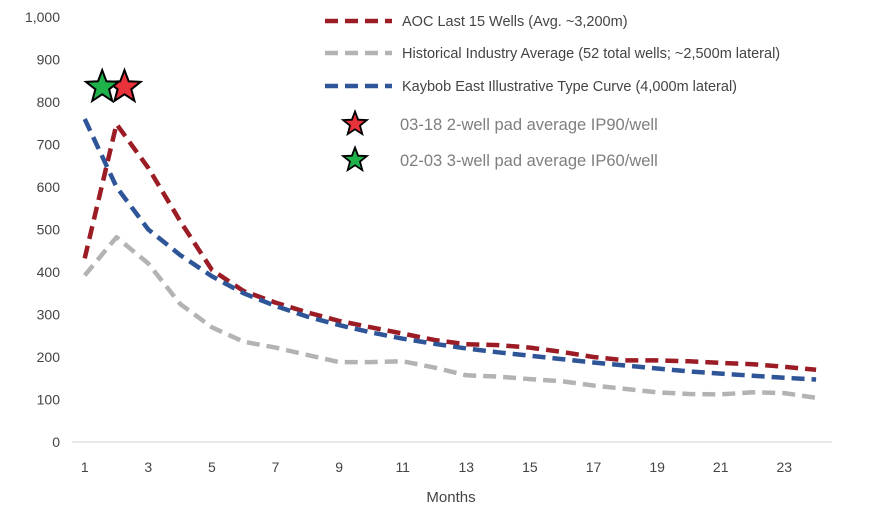 This screenshot has height=505, width=872. Describe the element at coordinates (721, 467) in the screenshot. I see `x-tick-label: 21` at that location.